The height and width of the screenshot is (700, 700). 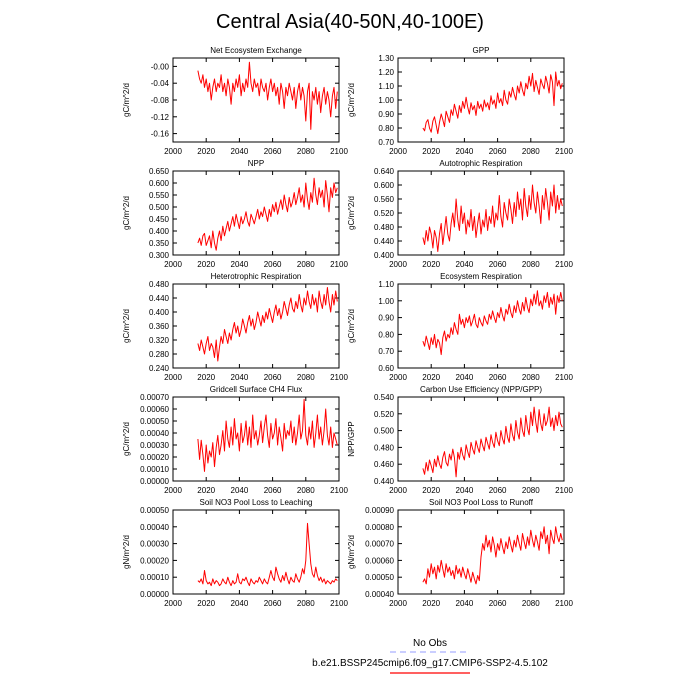 What do you see at coordinates (159, 183) in the screenshot?
I see `panel-npp-ytick-label: 0.600` at bounding box center [159, 183].